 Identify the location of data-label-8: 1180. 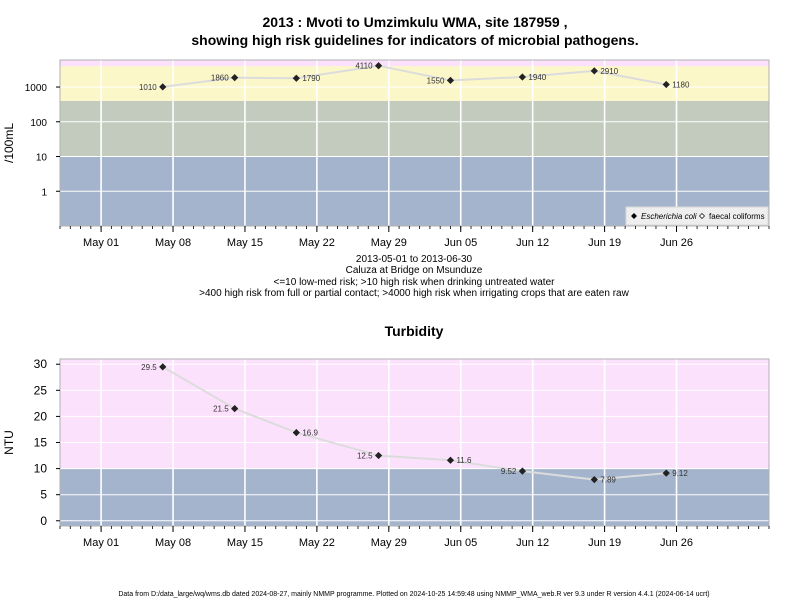
(681, 85).